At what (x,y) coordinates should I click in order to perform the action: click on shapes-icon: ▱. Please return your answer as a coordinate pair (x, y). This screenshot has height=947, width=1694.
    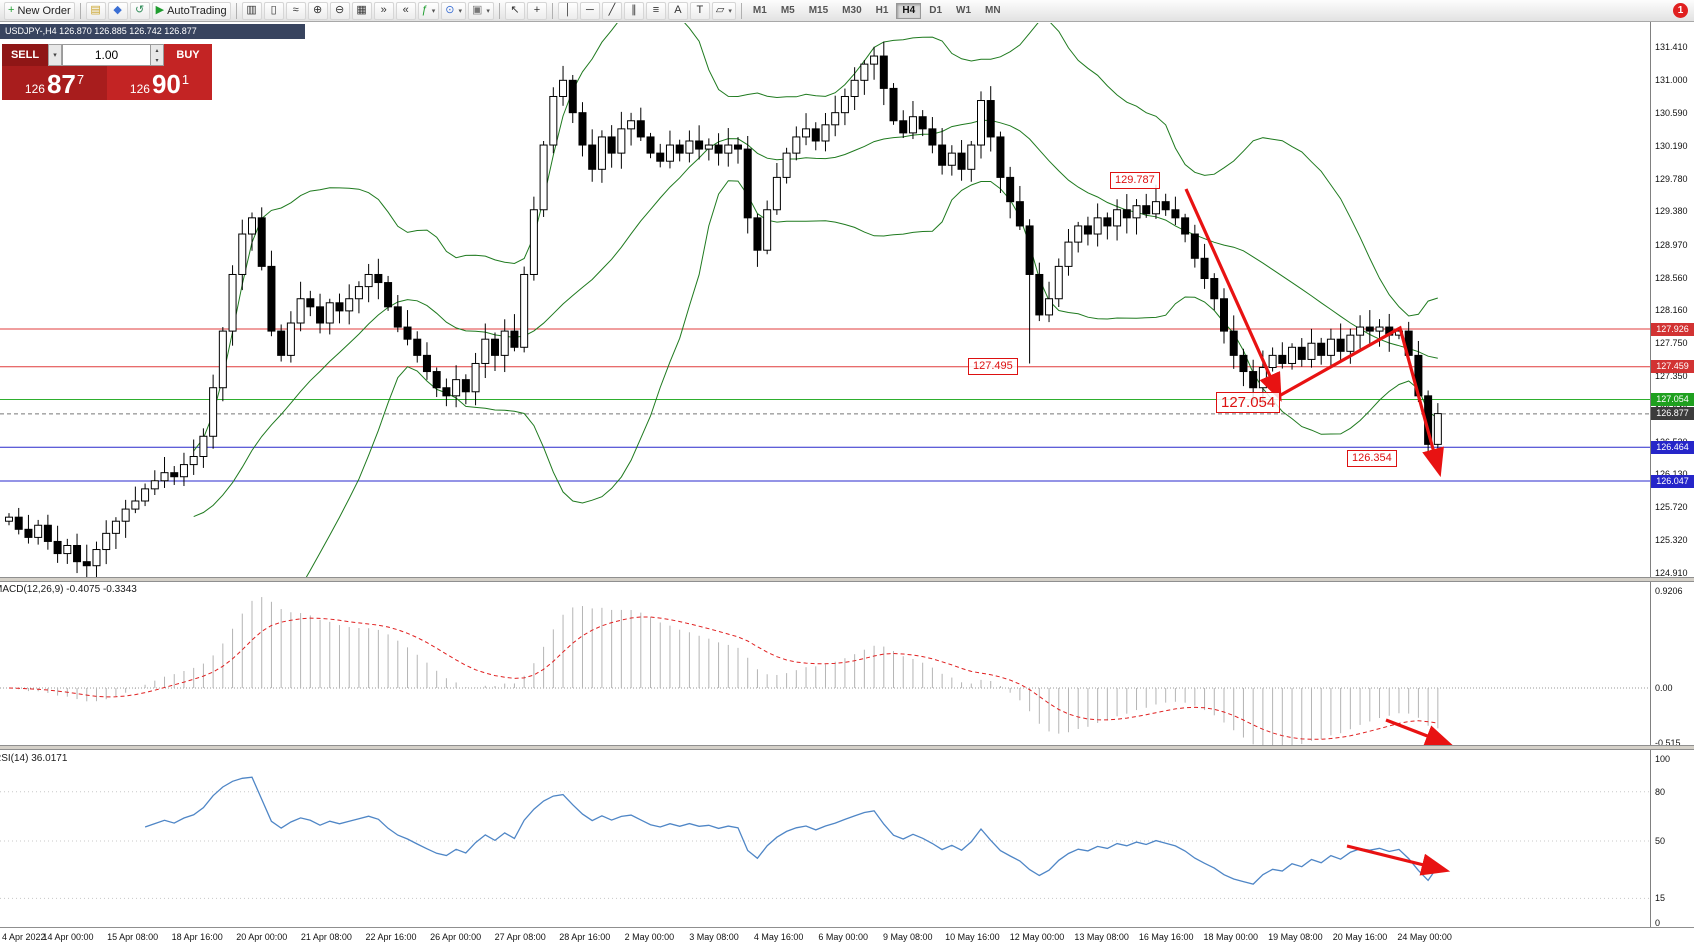
    Looking at the image, I should click on (720, 10).